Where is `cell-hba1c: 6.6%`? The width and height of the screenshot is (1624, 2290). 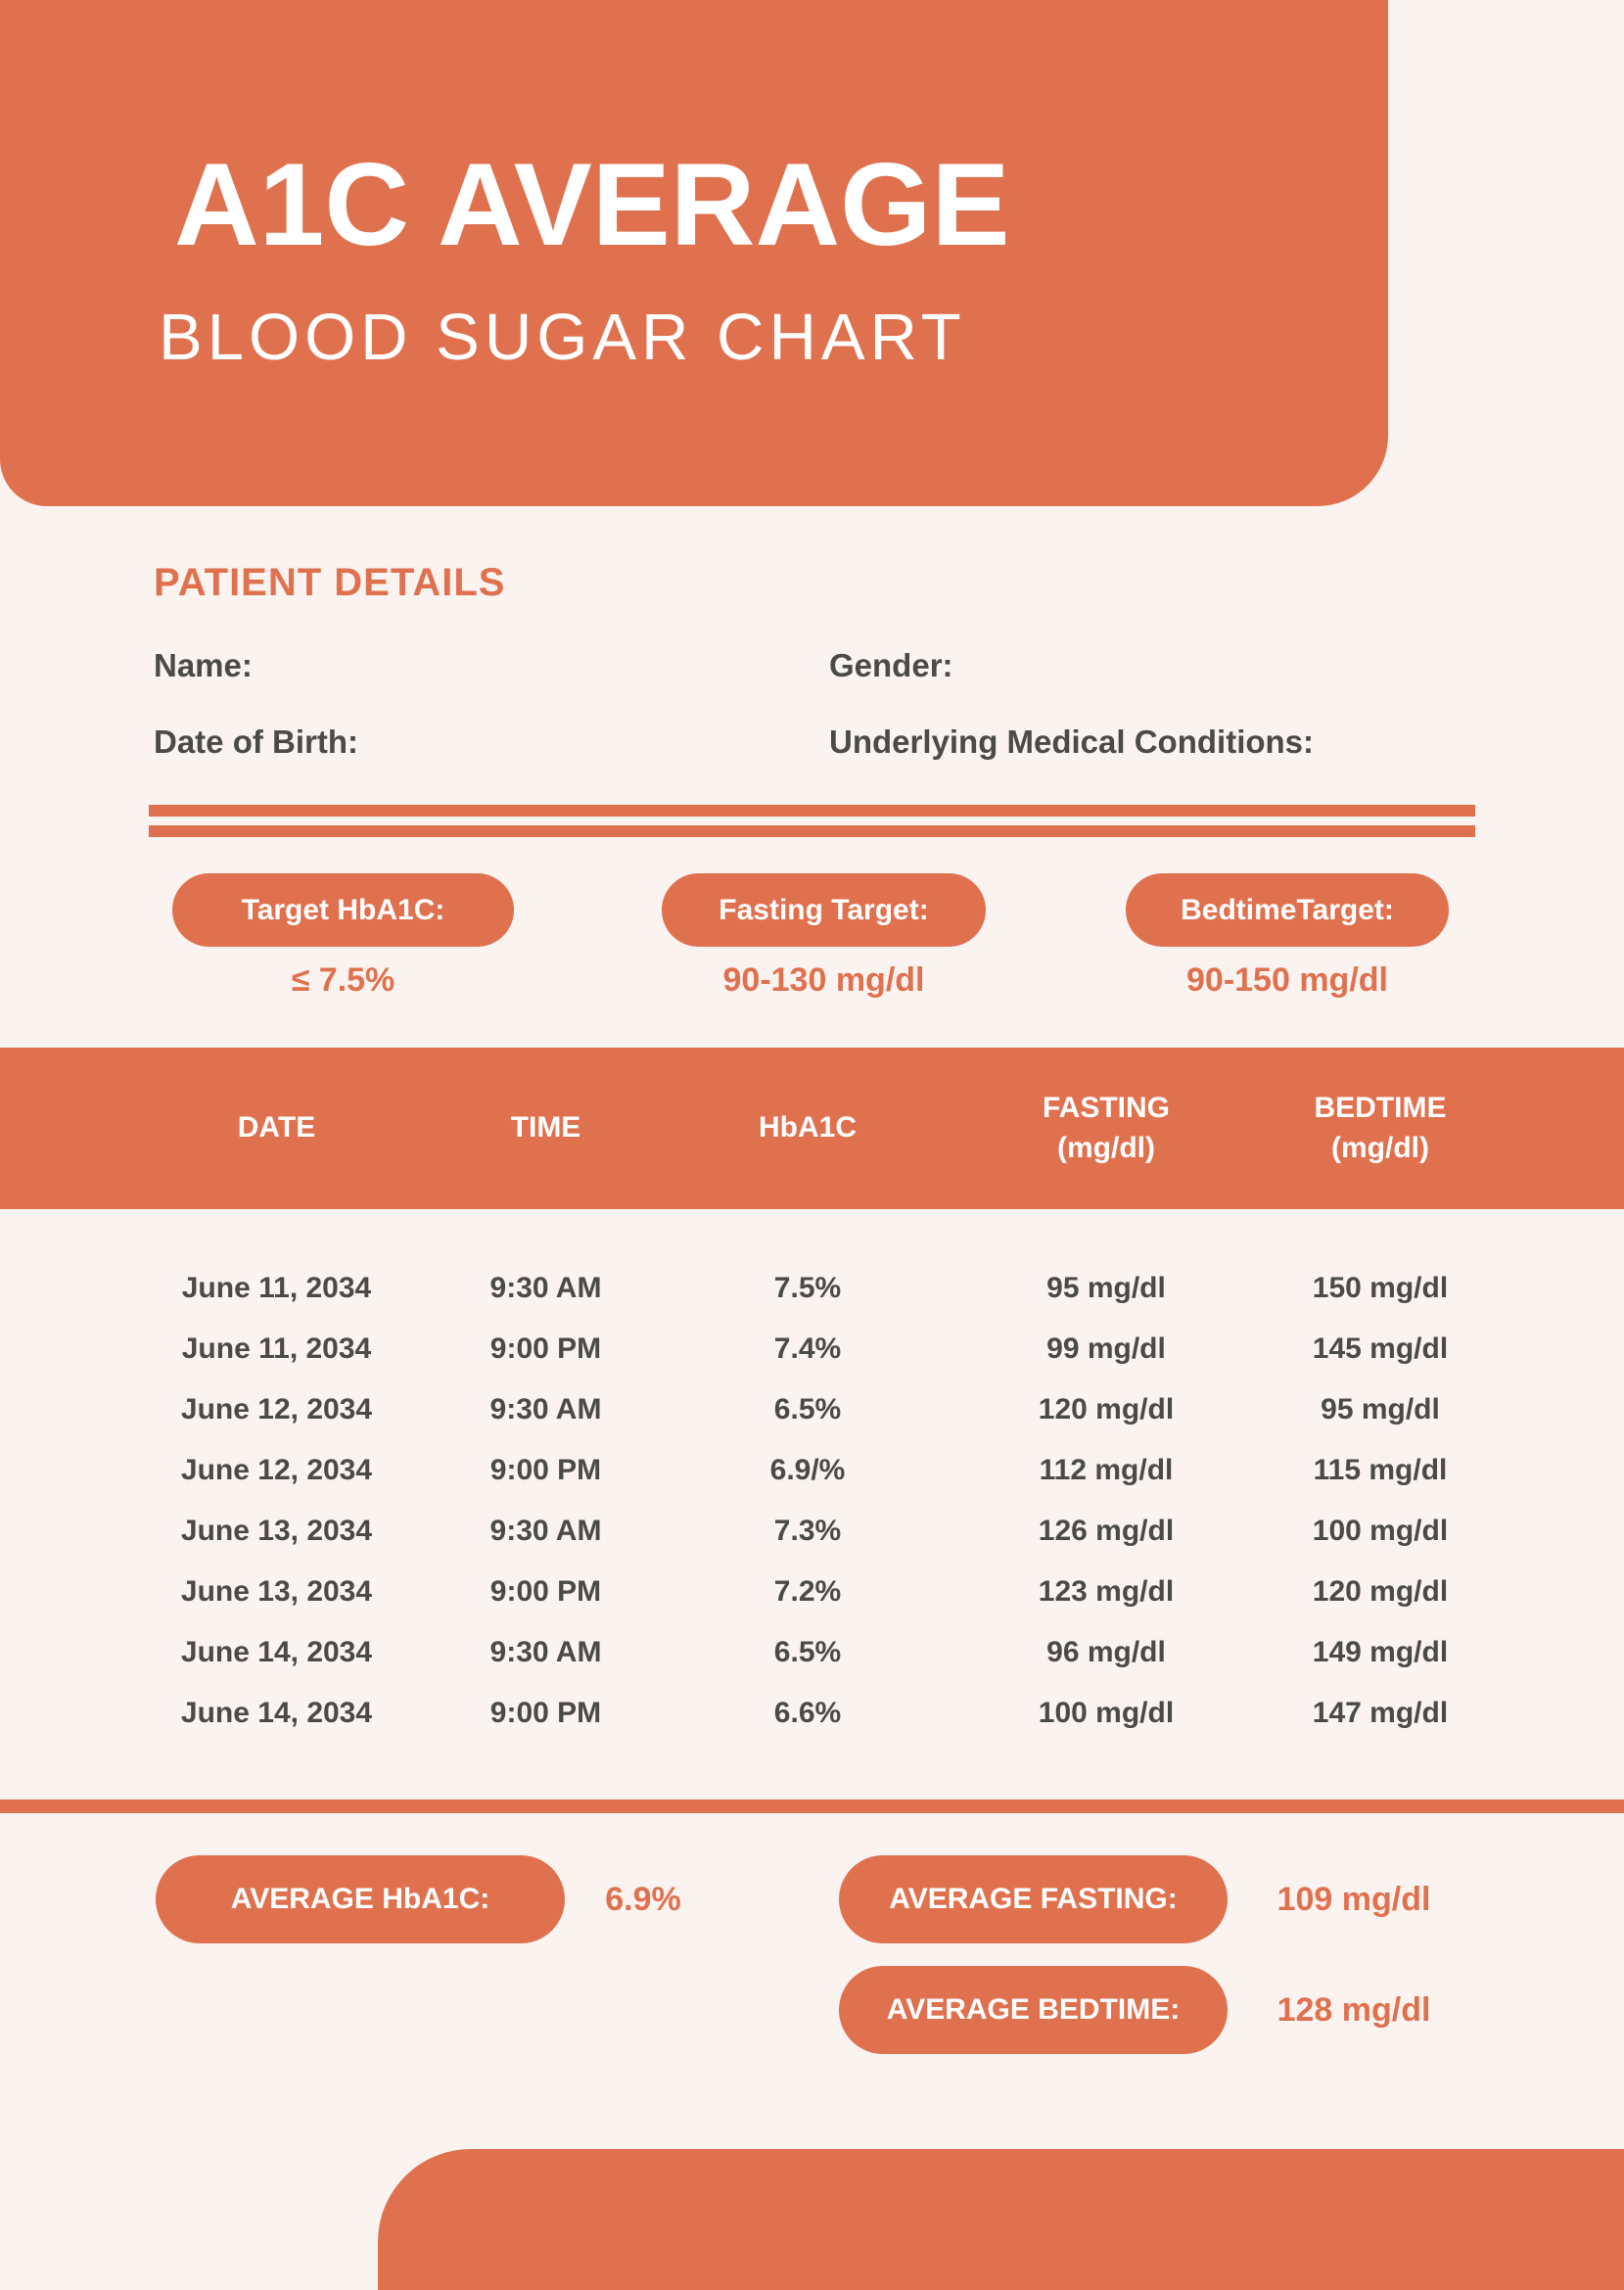 cell-hba1c: 6.6% is located at coordinates (807, 1713).